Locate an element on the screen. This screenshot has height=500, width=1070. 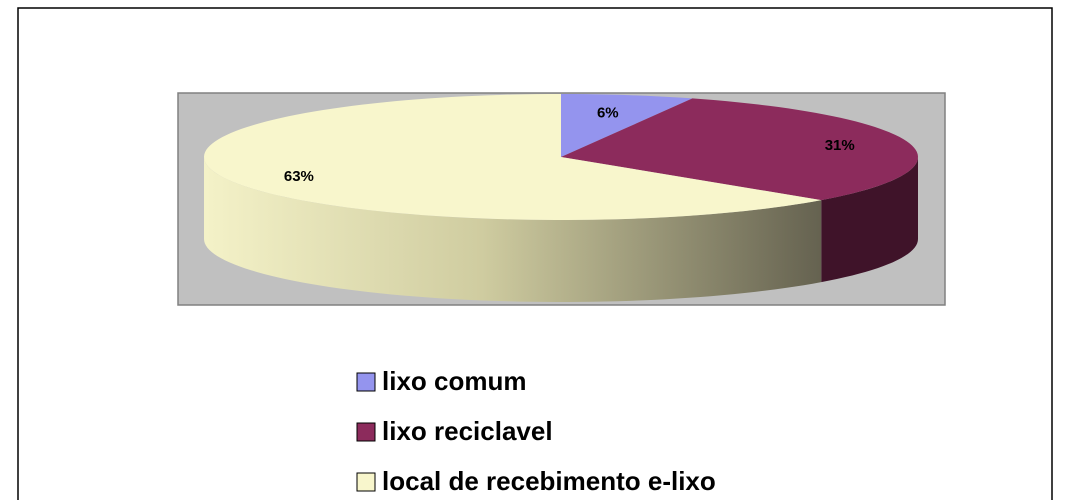
legend-label: local de recebimento e-lixo is located at coordinates (549, 481).